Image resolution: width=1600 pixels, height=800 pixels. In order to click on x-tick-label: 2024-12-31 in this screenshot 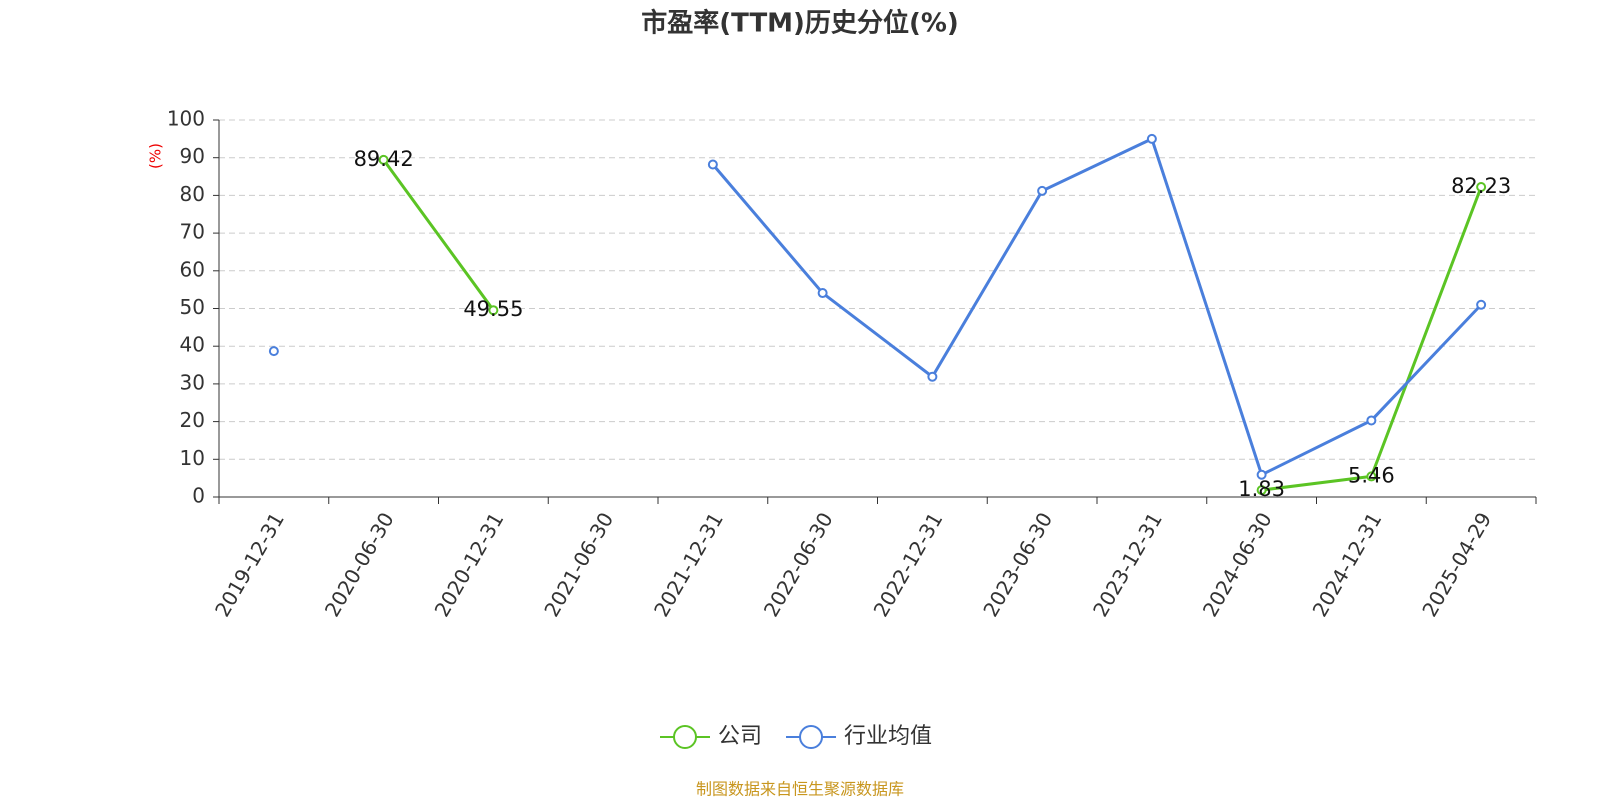, I will do `click(1347, 564)`.